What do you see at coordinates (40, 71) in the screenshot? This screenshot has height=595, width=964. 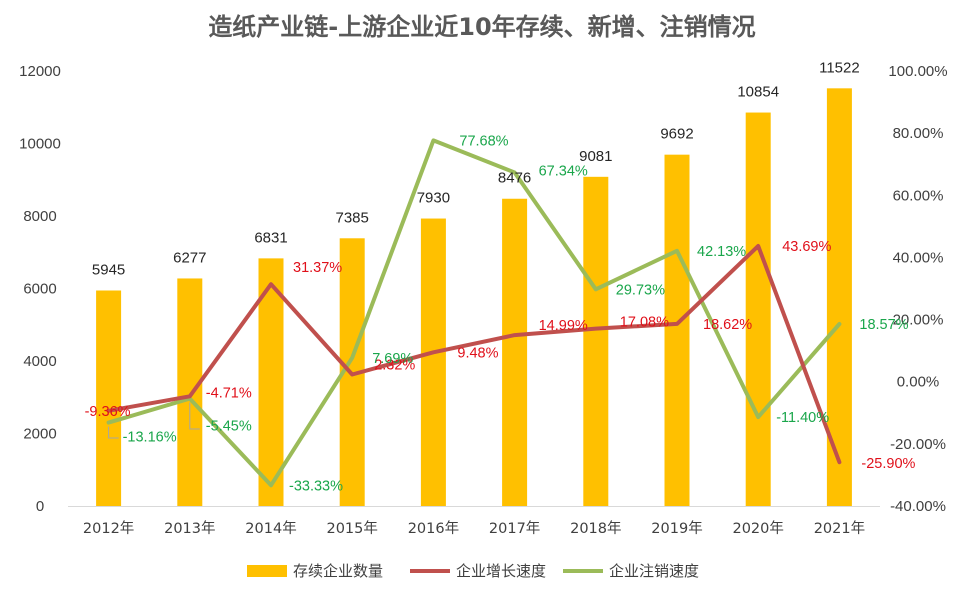 I see `left-axis-tick-label: 12000` at bounding box center [40, 71].